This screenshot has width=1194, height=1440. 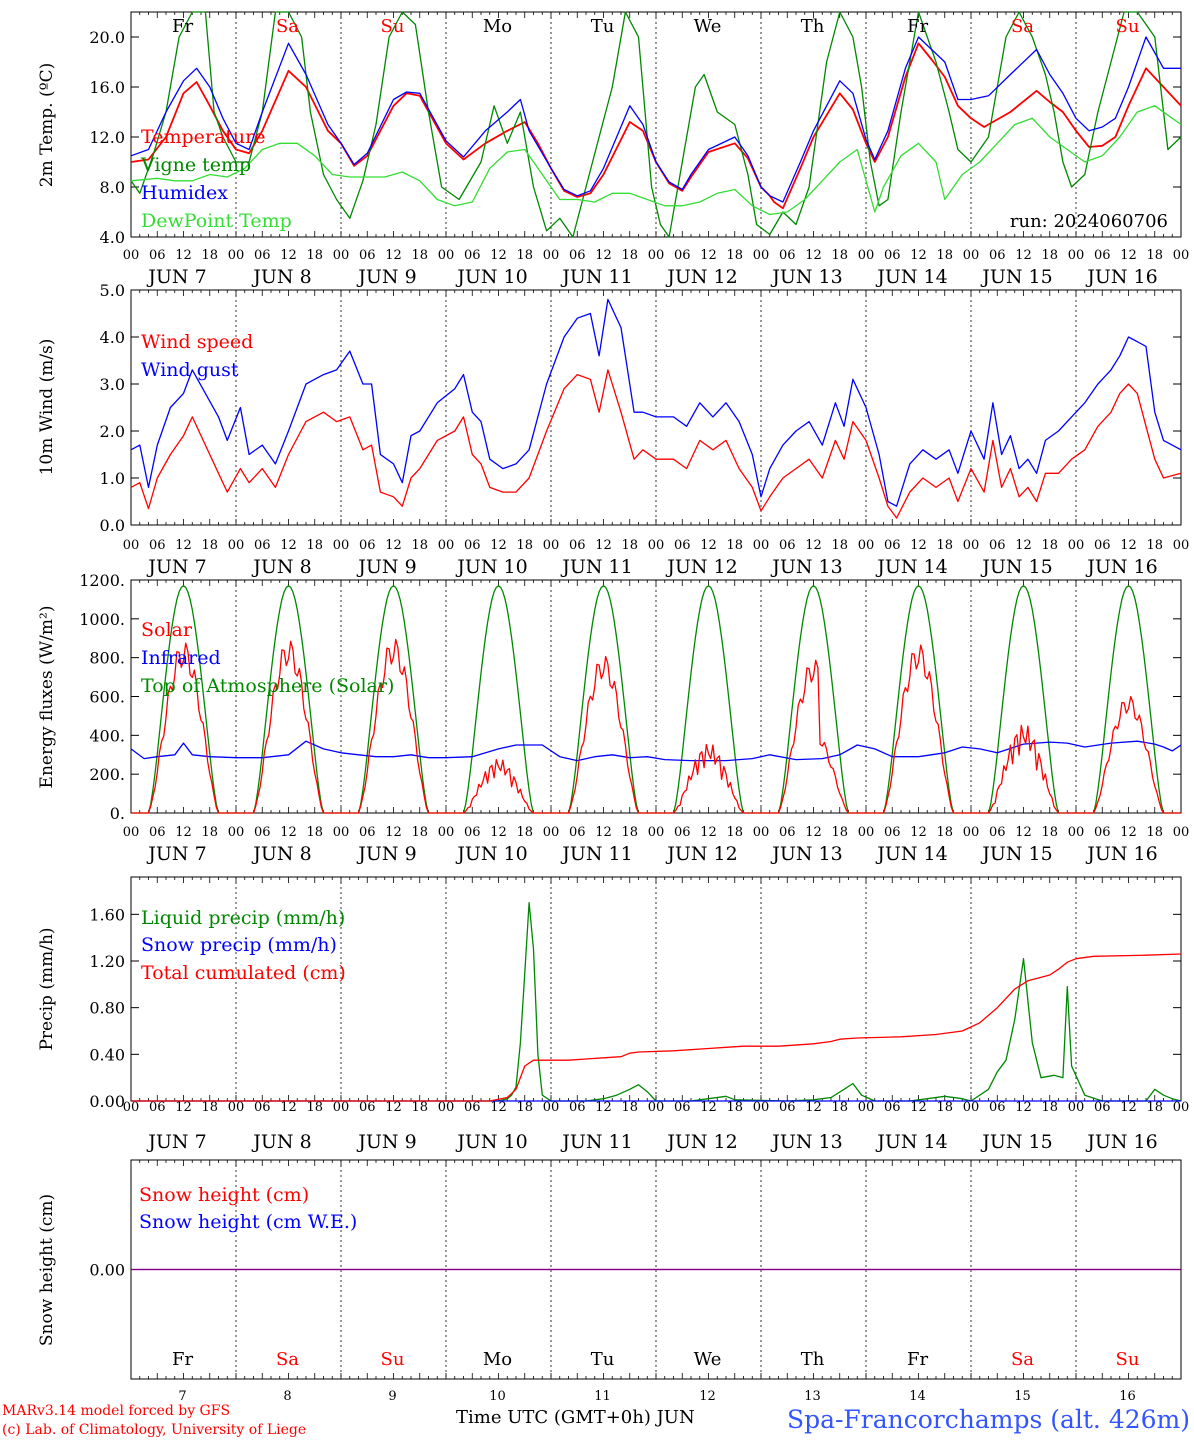 What do you see at coordinates (112, 187) in the screenshot?
I see `y-tick-label: 8.0` at bounding box center [112, 187].